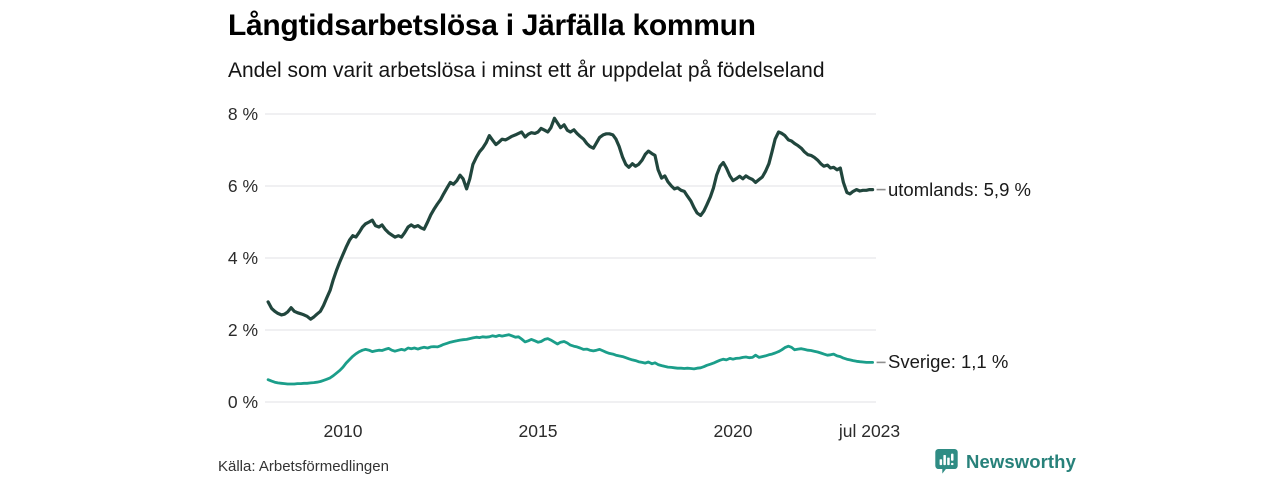 The width and height of the screenshot is (1280, 480). What do you see at coordinates (1021, 461) in the screenshot?
I see `newsworthy-wordmark: Newsworthy` at bounding box center [1021, 461].